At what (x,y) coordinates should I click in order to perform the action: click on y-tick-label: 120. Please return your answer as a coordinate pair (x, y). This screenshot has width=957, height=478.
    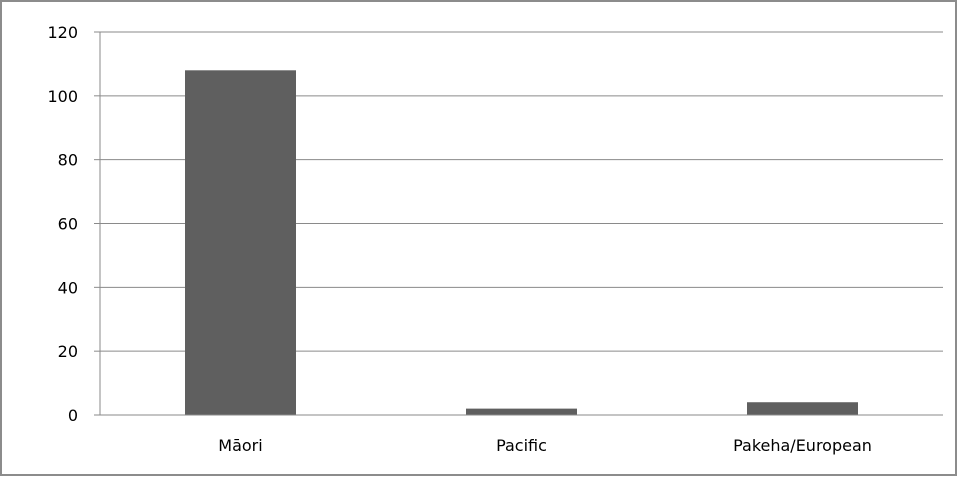
    Looking at the image, I should click on (62, 32).